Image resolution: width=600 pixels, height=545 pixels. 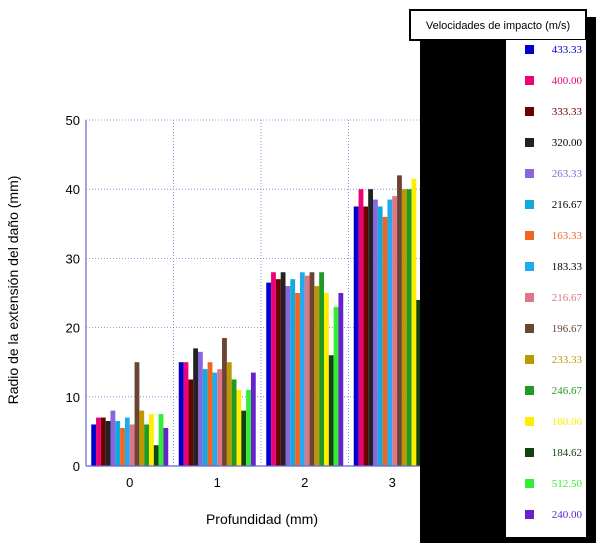 What do you see at coordinates (76, 466) in the screenshot?
I see `y-tick-label: 0` at bounding box center [76, 466].